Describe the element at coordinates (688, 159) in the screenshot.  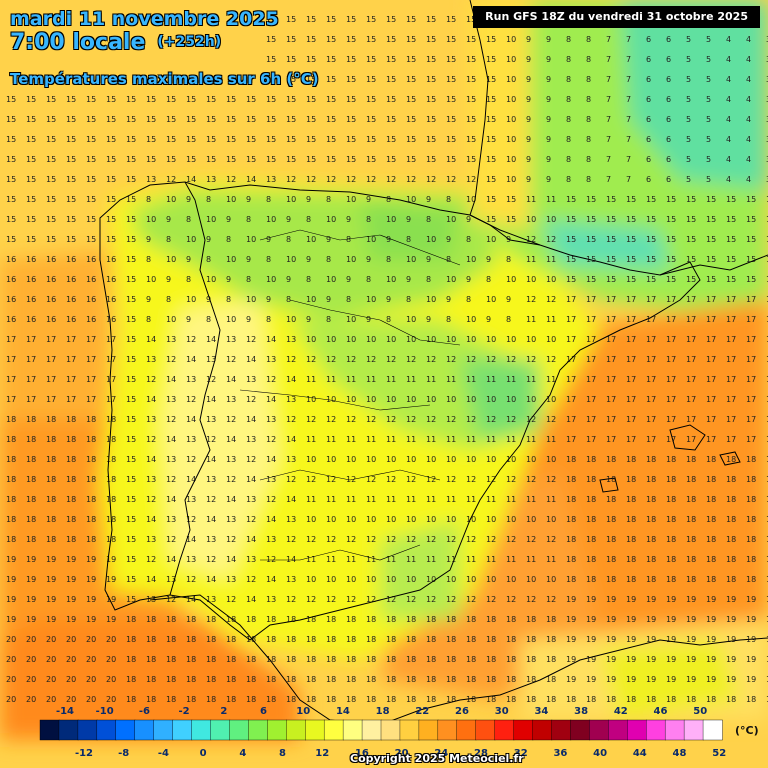
I see `grid-value: 5` at that location.